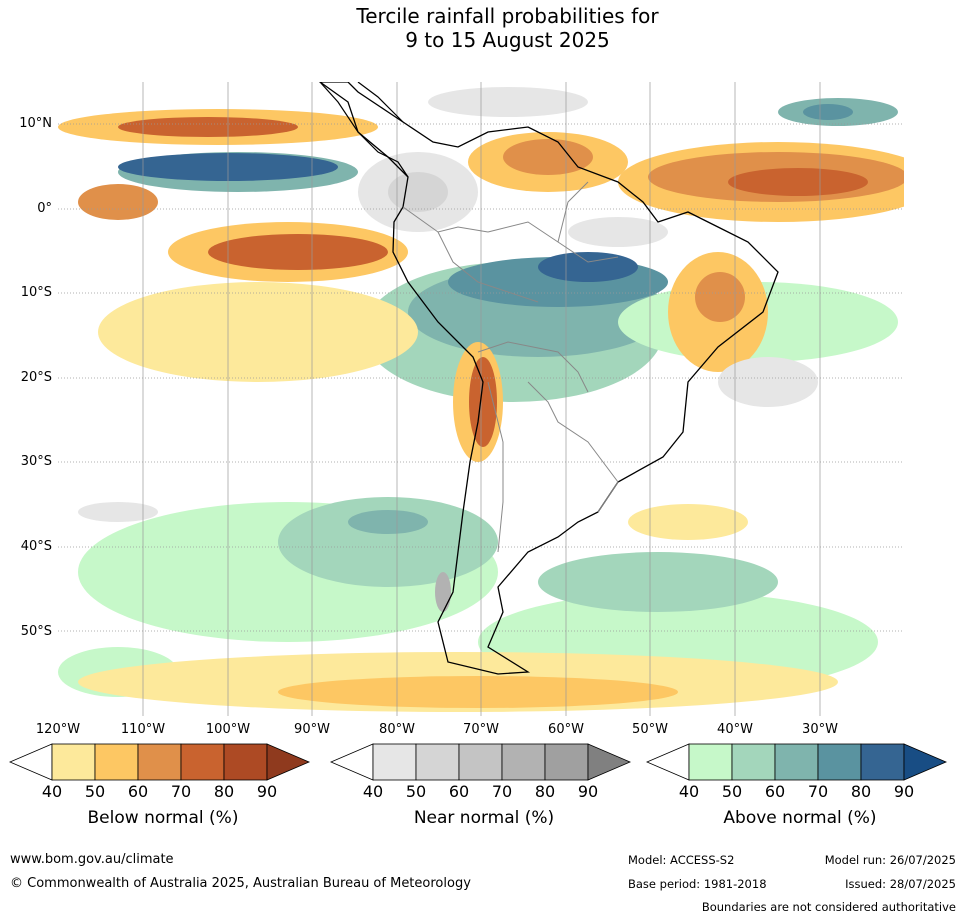 The width and height of the screenshot is (965, 919). What do you see at coordinates (228, 729) in the screenshot?
I see `lon-label-100w: 100°W` at bounding box center [228, 729].